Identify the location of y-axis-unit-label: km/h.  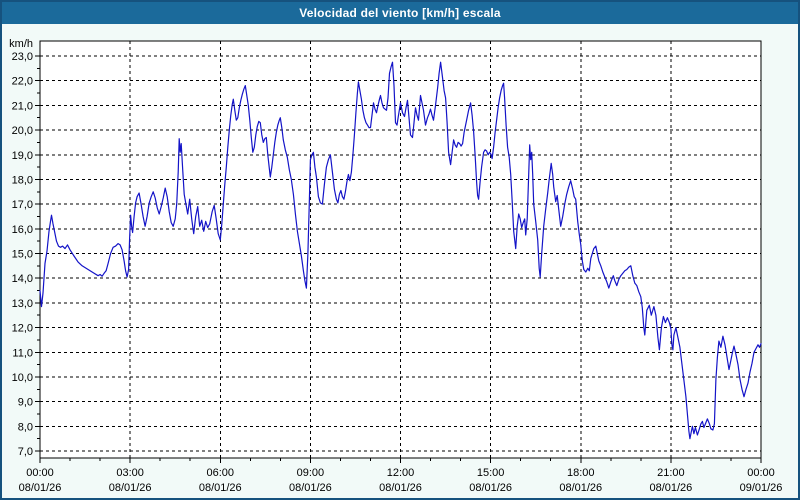
(21, 44).